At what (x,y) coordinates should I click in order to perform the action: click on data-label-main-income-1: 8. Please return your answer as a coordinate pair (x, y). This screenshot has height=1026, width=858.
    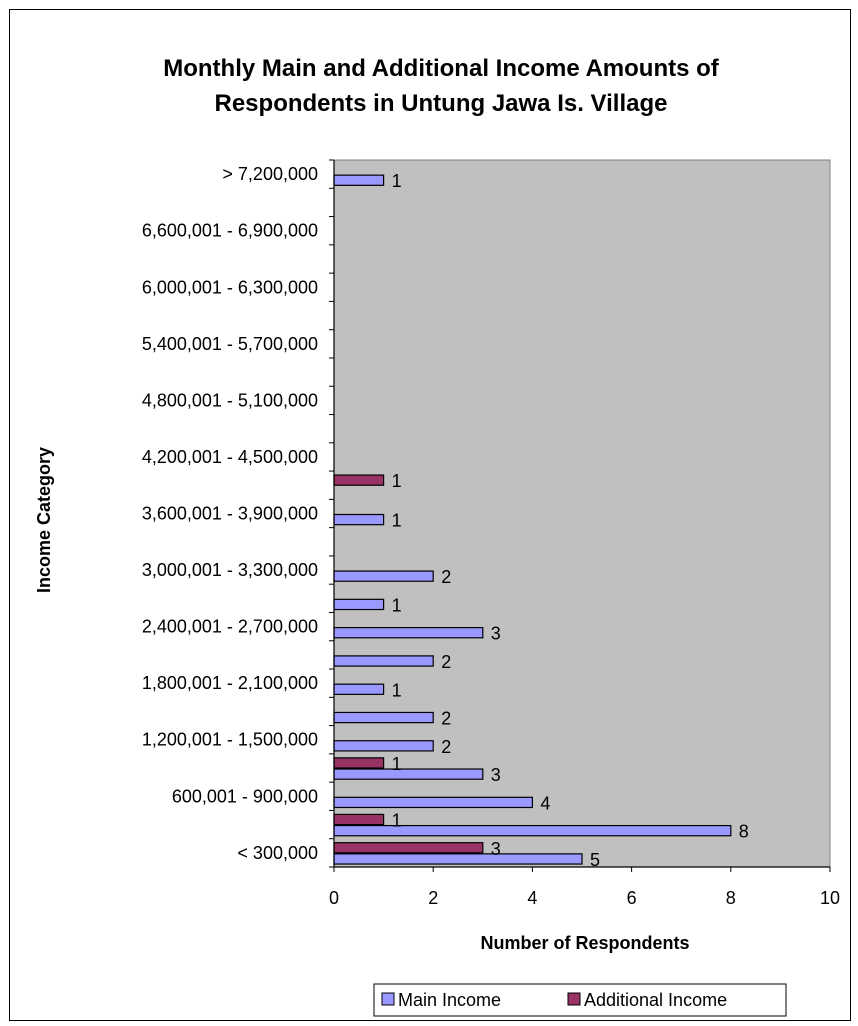
    Looking at the image, I should click on (744, 832).